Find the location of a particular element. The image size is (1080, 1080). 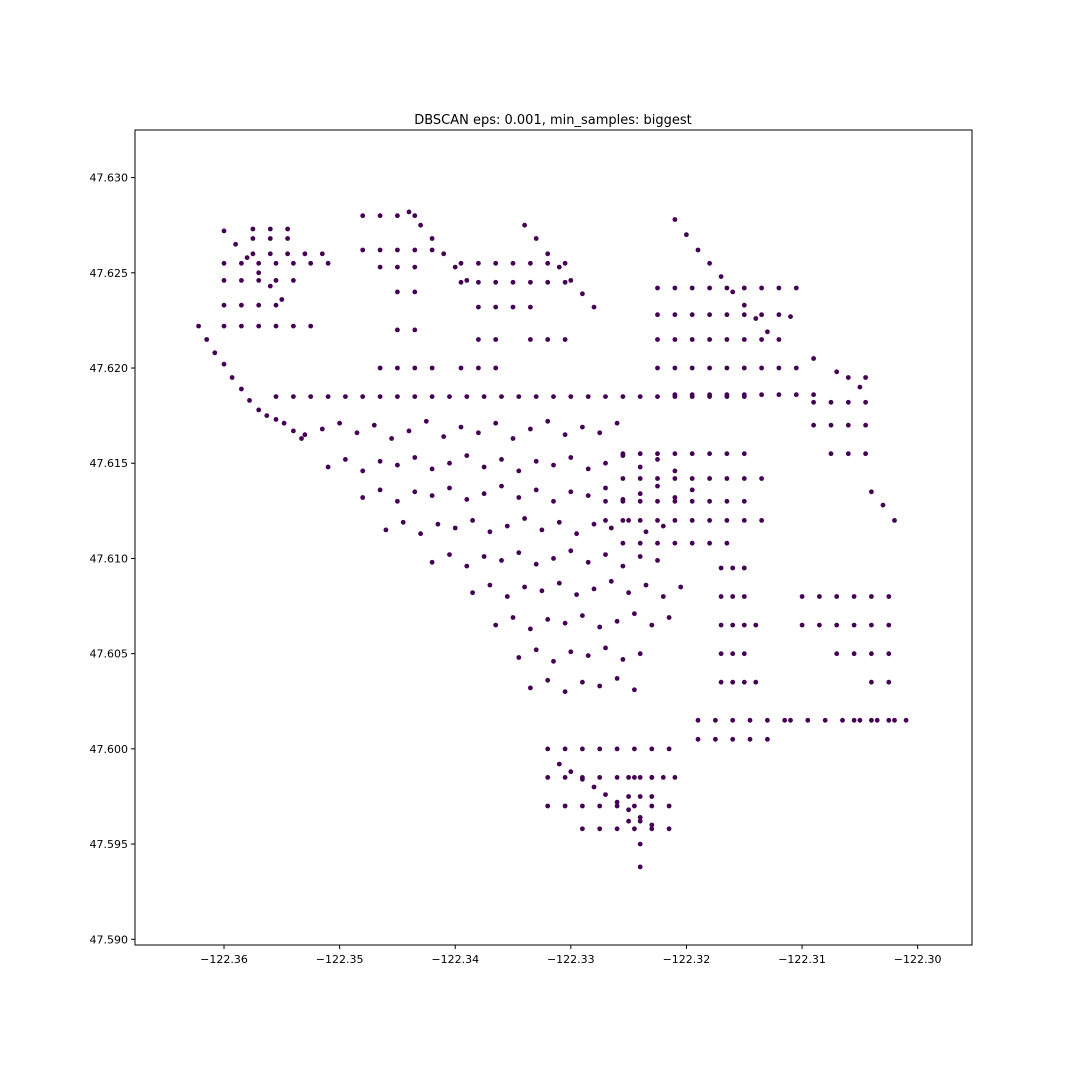

x-tick-label: −122.32 is located at coordinates (687, 959).